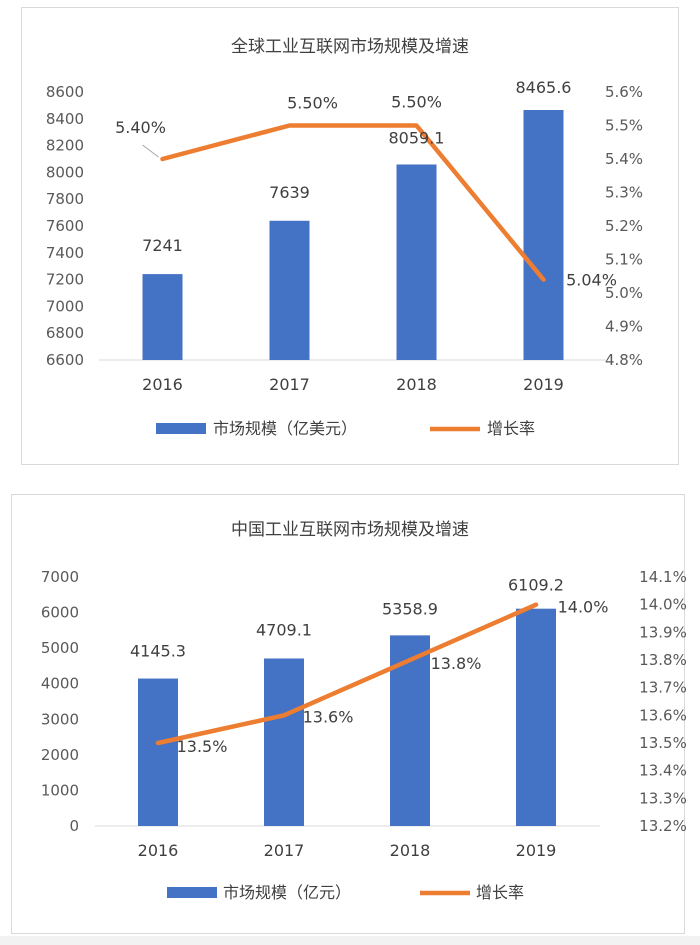 This screenshot has width=700, height=945. Describe the element at coordinates (624, 159) in the screenshot. I see `right-axis-tick: 5.4%` at that location.